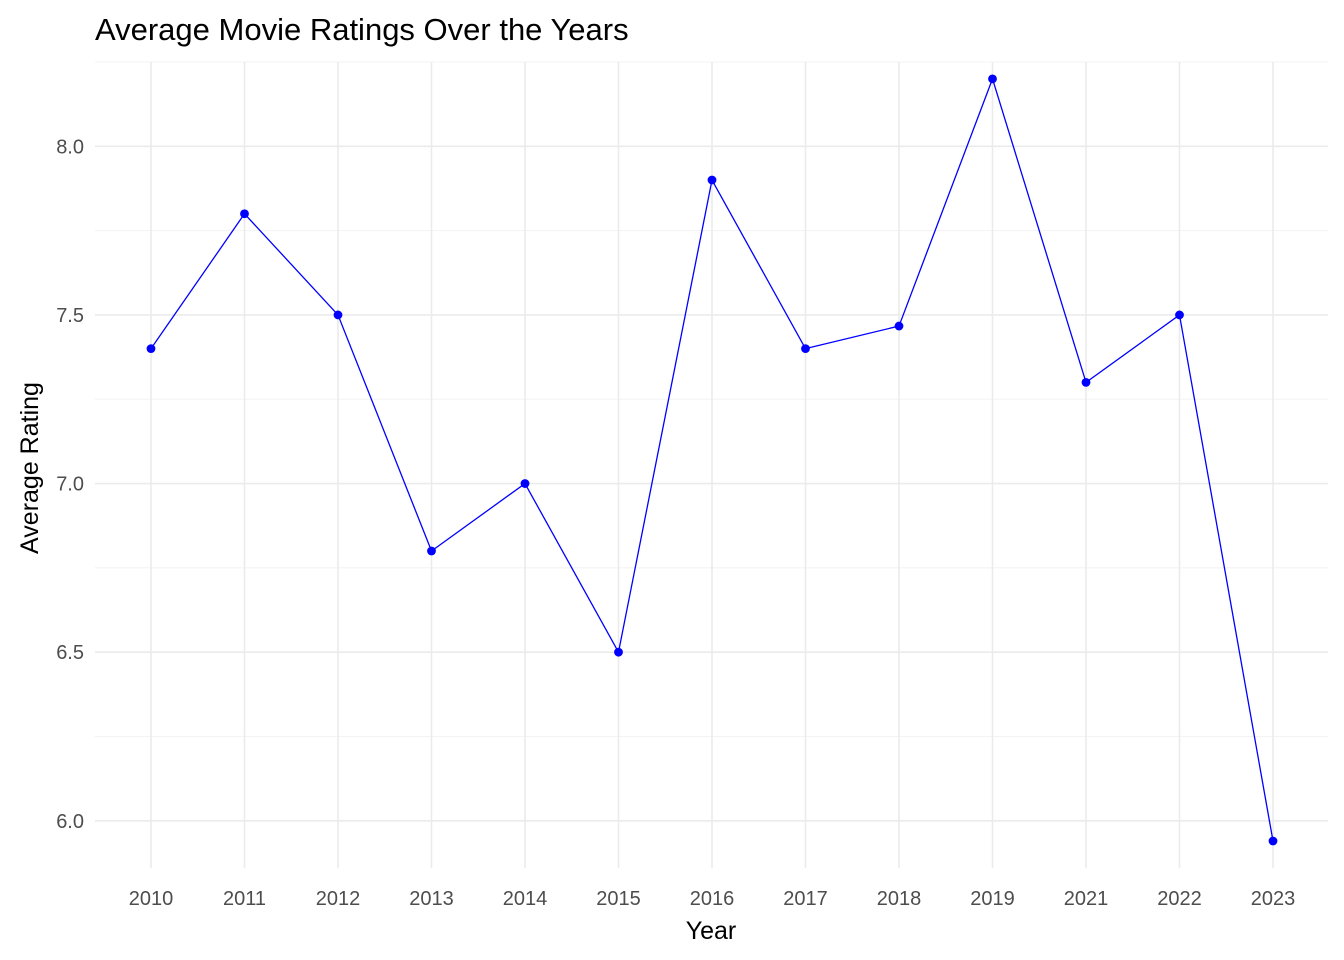 The height and width of the screenshot is (960, 1344). What do you see at coordinates (618, 899) in the screenshot?
I see `x-tick-label: 2015` at bounding box center [618, 899].